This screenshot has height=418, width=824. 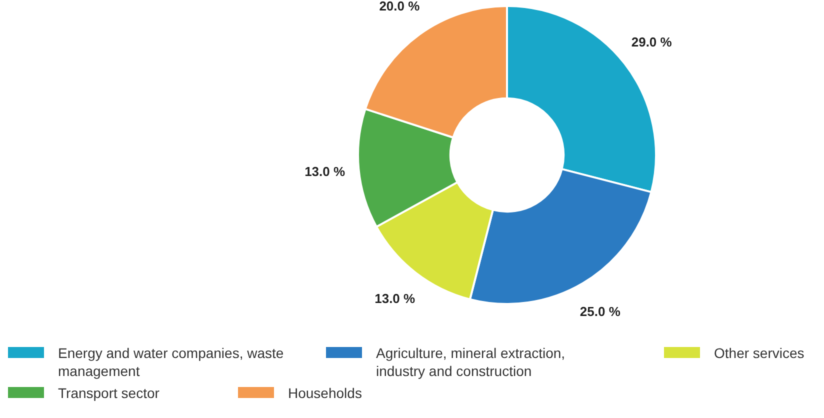 What do you see at coordinates (759, 353) in the screenshot?
I see `legend-label: Other services` at bounding box center [759, 353].